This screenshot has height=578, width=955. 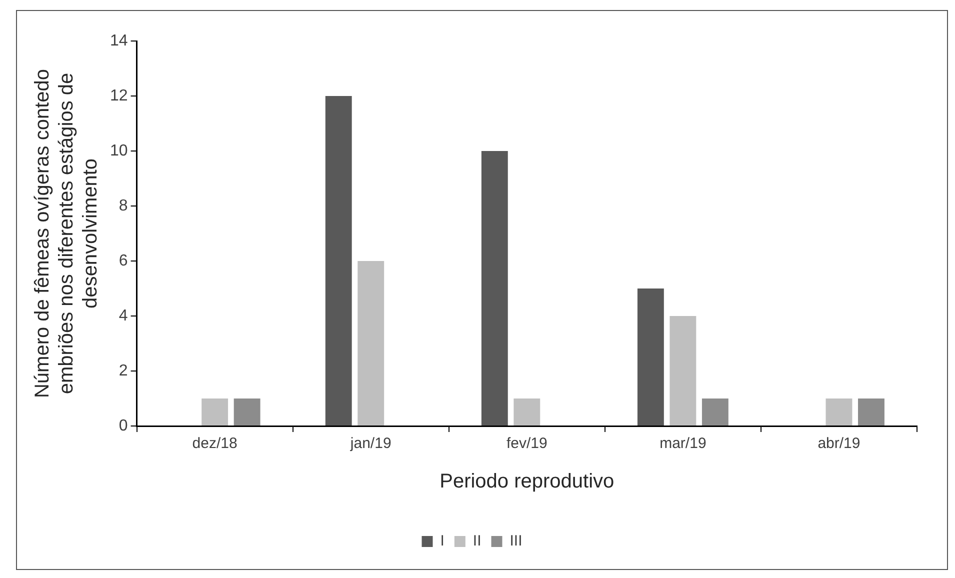 What do you see at coordinates (123, 315) in the screenshot?
I see `y-tick-label: 4` at bounding box center [123, 315].